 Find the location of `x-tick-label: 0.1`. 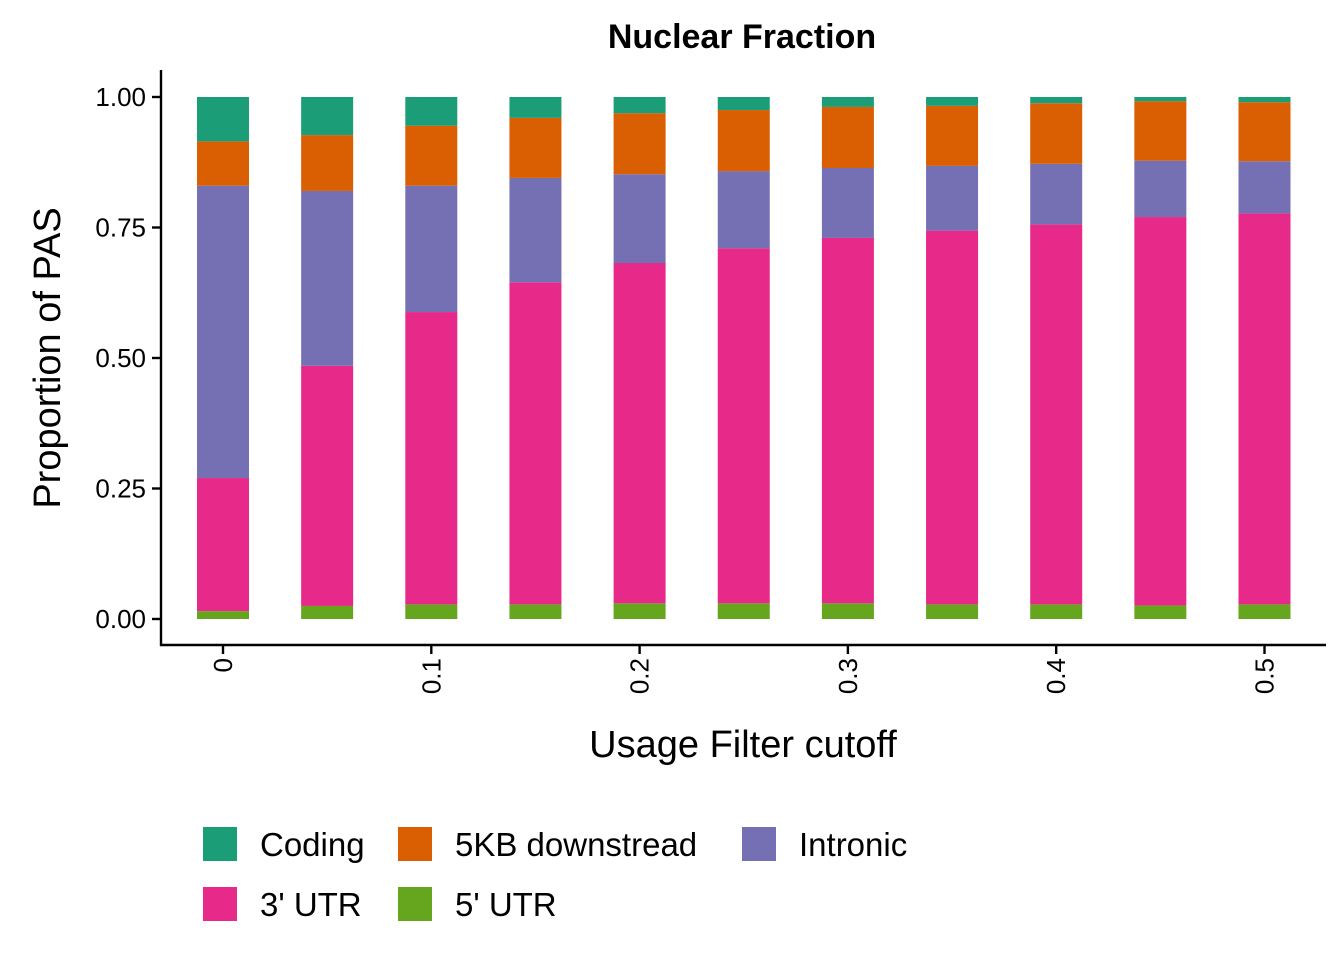

x-tick-label: 0.1 is located at coordinates (431, 676).